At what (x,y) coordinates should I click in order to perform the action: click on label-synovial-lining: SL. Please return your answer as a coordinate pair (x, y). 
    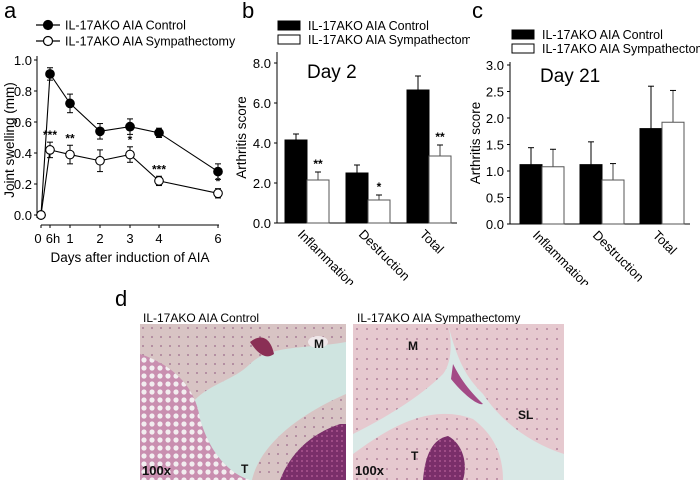
    Looking at the image, I should click on (526, 415).